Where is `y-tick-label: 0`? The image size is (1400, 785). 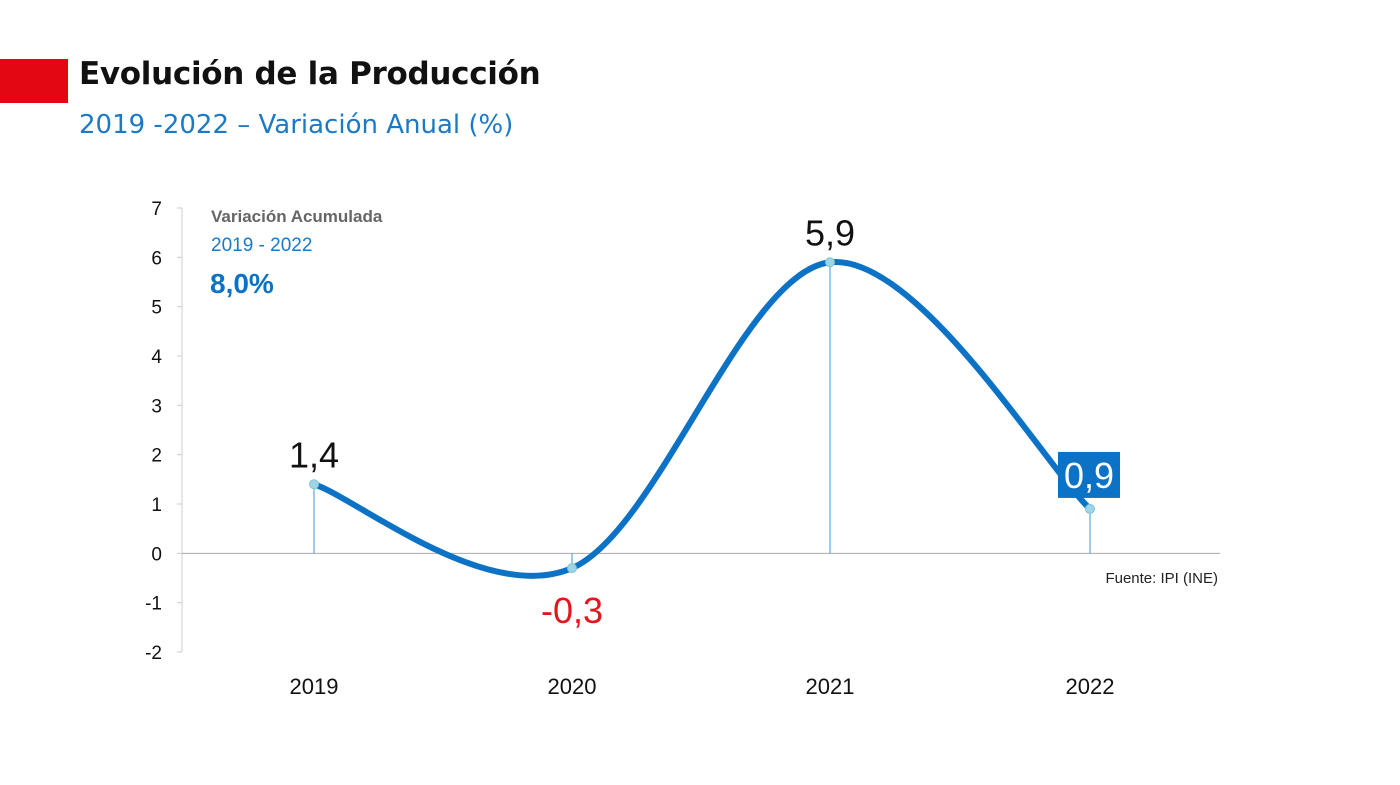 y-tick-label: 0 is located at coordinates (156, 554).